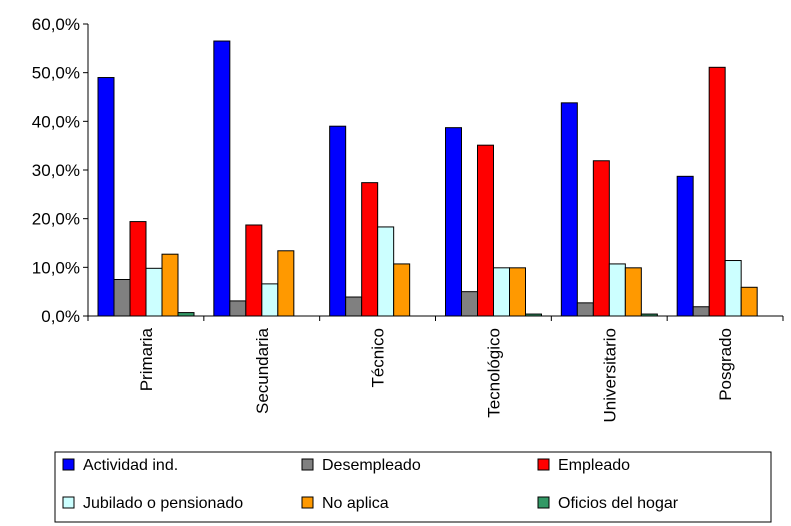 The height and width of the screenshot is (526, 791). I want to click on legend-label: Actividad ind., so click(130, 465).